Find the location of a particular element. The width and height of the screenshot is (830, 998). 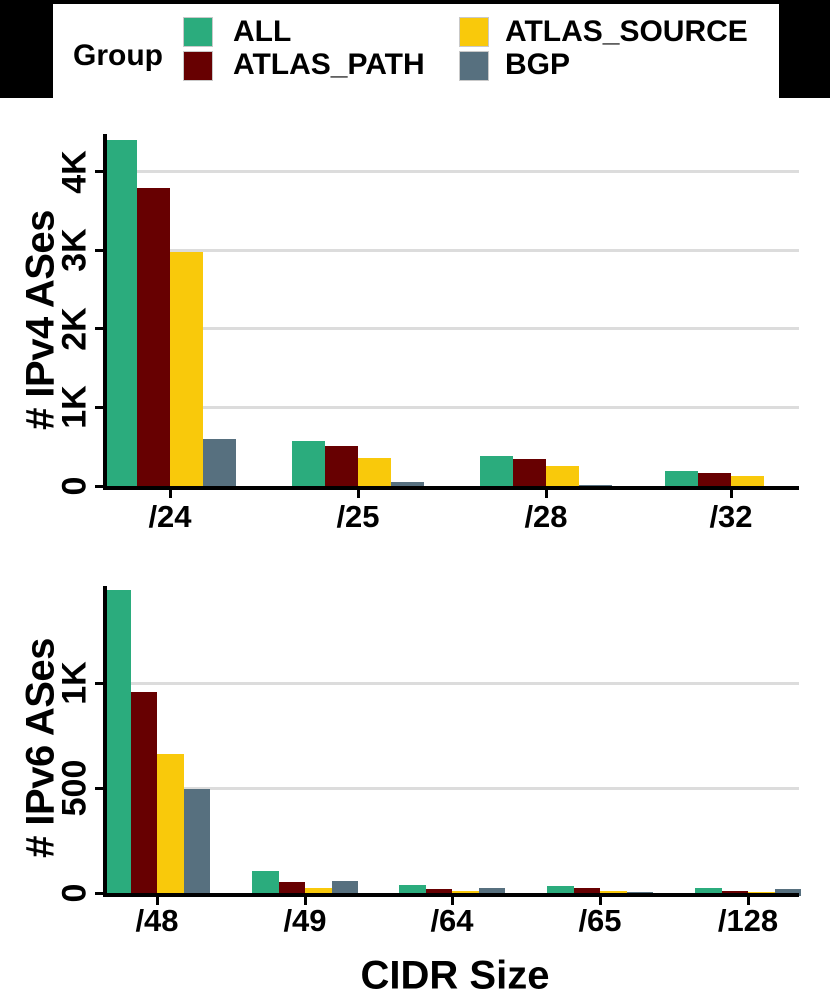

bar-ATLAS_PATH-/32 is located at coordinates (714, 481).